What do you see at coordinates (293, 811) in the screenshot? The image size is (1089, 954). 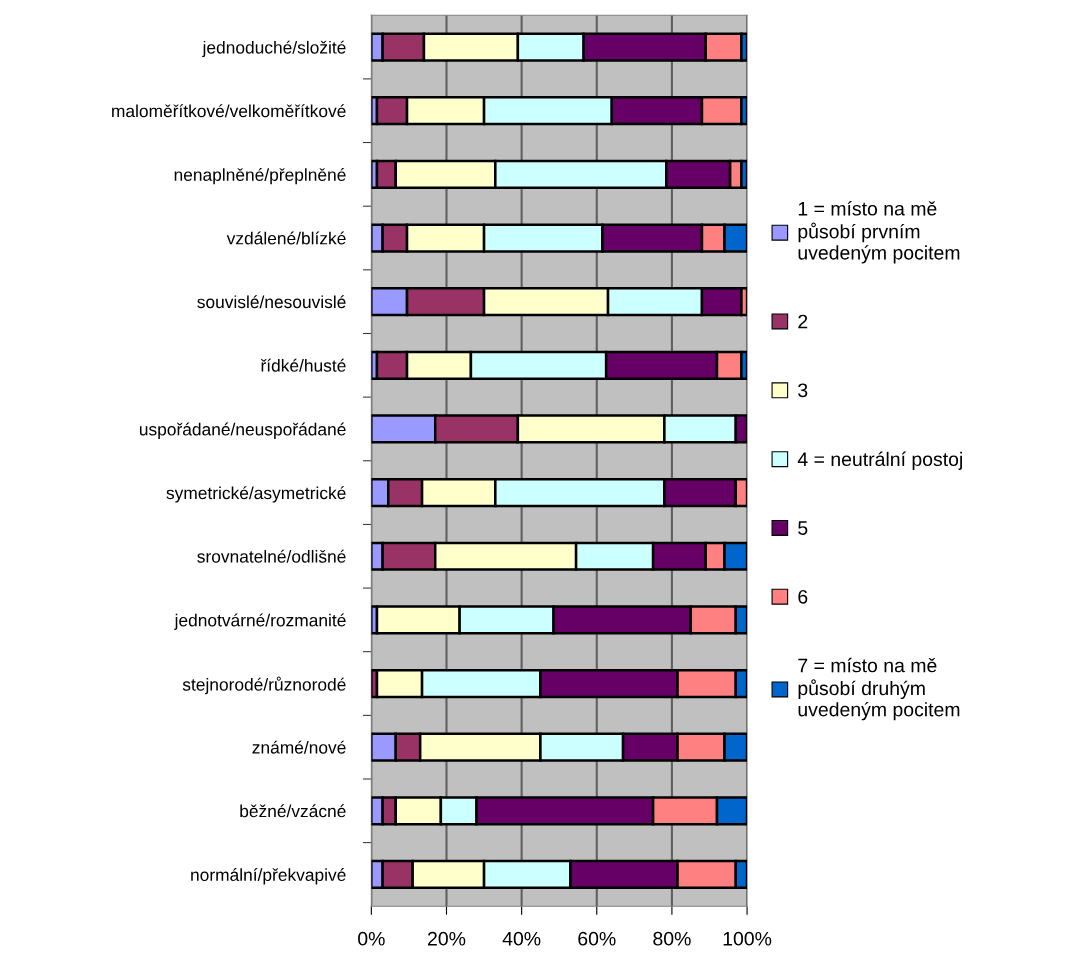 I see `y-tick-label: běžné/vzácné` at bounding box center [293, 811].